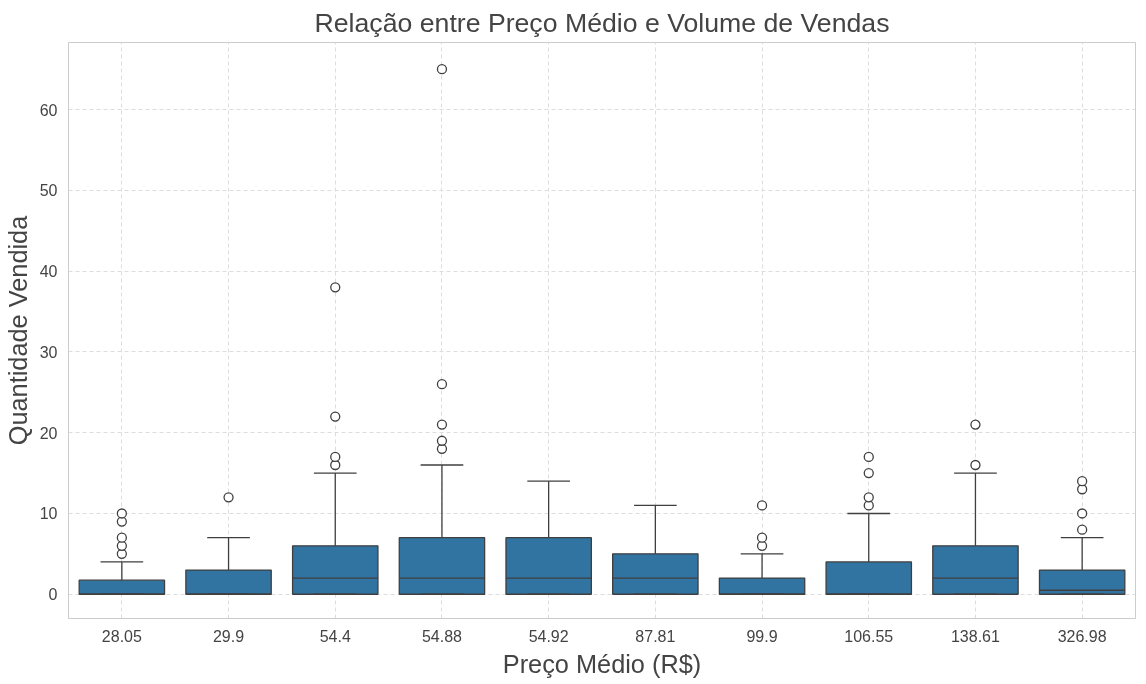 The image size is (1146, 684). What do you see at coordinates (762, 636) in the screenshot?
I see `x-tick-label: 99.9` at bounding box center [762, 636].